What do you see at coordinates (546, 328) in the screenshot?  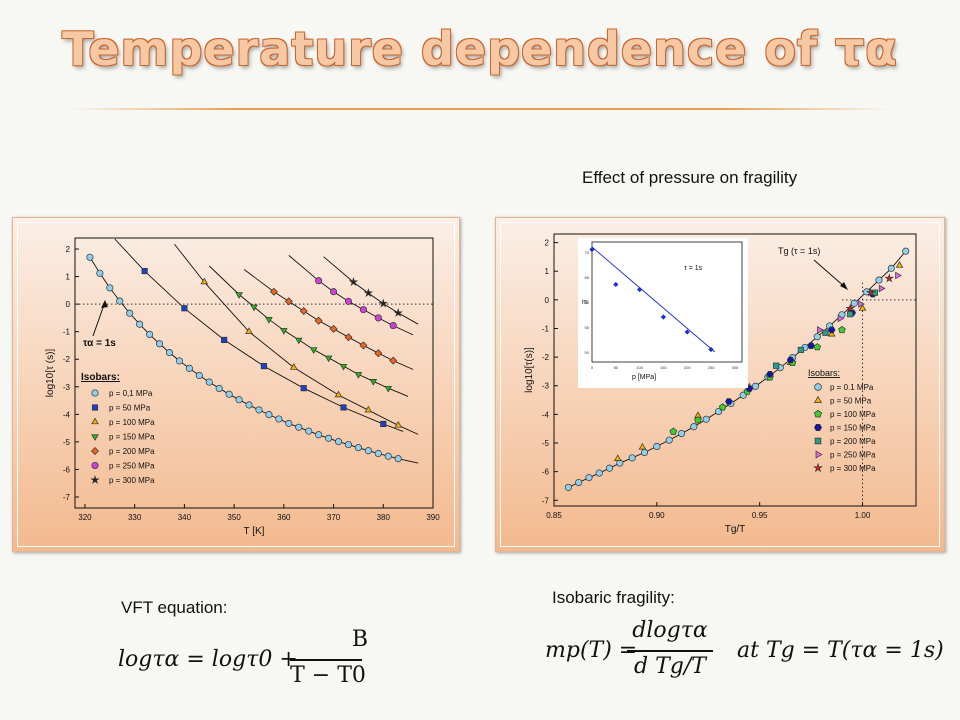 I see `y-tick-label: -1` at bounding box center [546, 328].